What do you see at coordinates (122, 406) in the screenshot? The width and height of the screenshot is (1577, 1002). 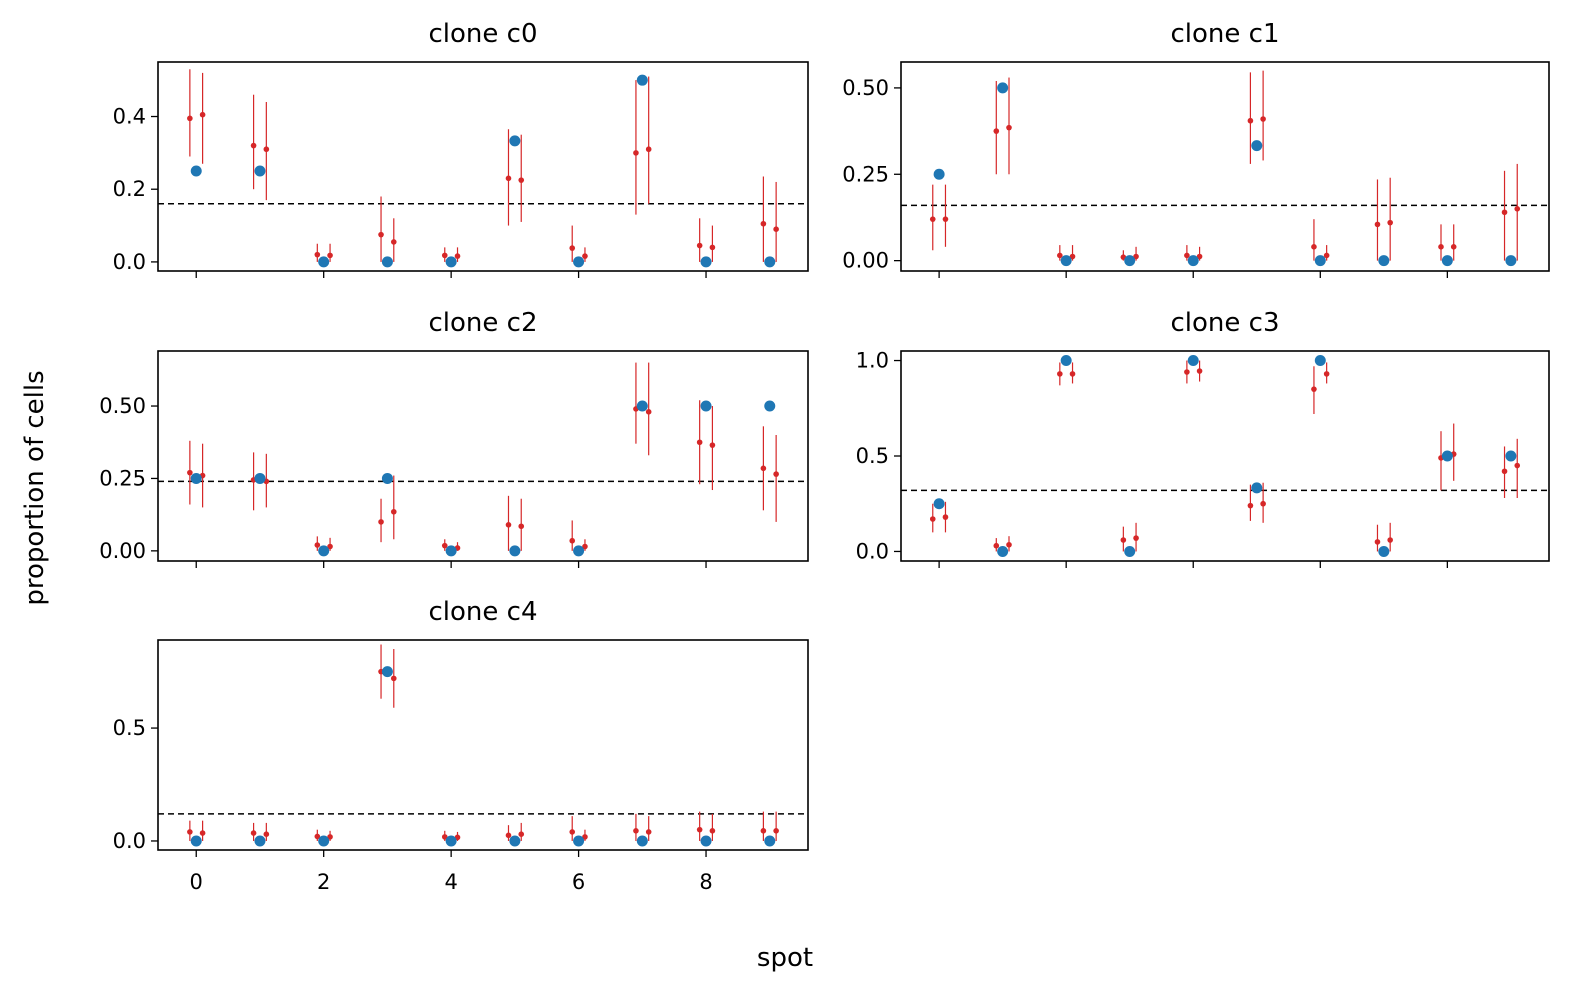 I see `y-tick-label: 0.50` at bounding box center [122, 406].